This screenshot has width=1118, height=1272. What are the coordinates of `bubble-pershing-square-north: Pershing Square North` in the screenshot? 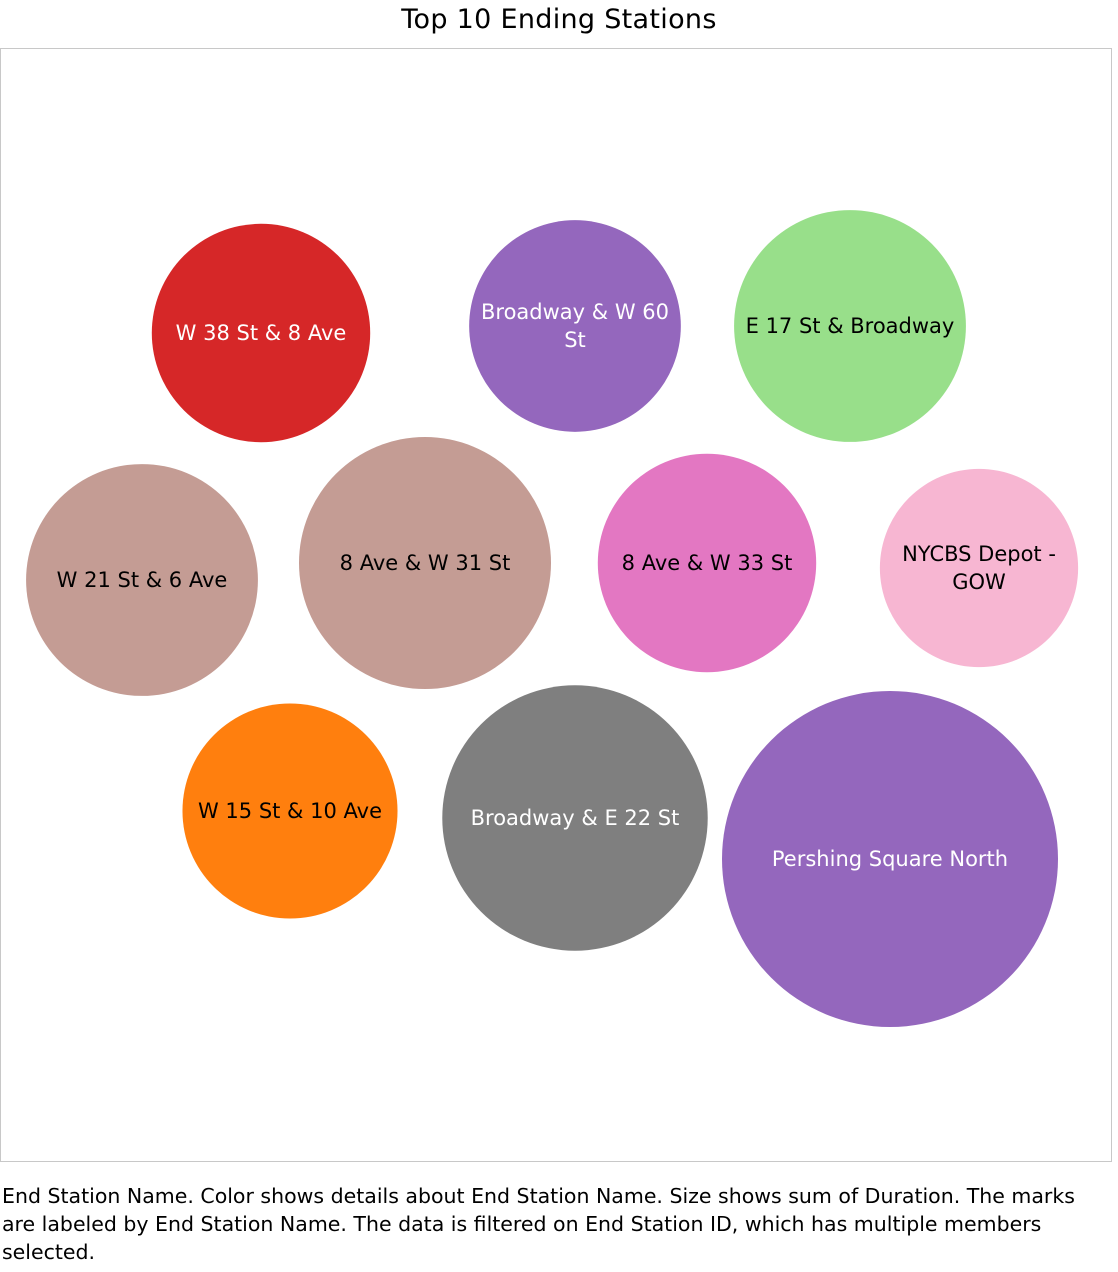 It's located at (890, 859).